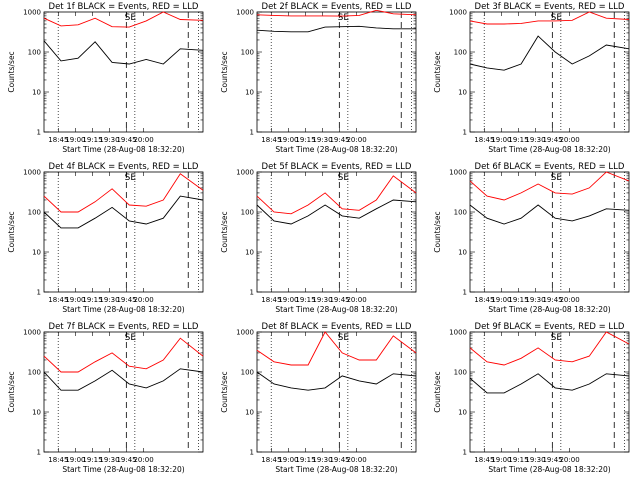  What do you see at coordinates (550, 7) in the screenshot?
I see `panel-title: Det 3f BLACK = Events, RED = LLD` at bounding box center [550, 7].